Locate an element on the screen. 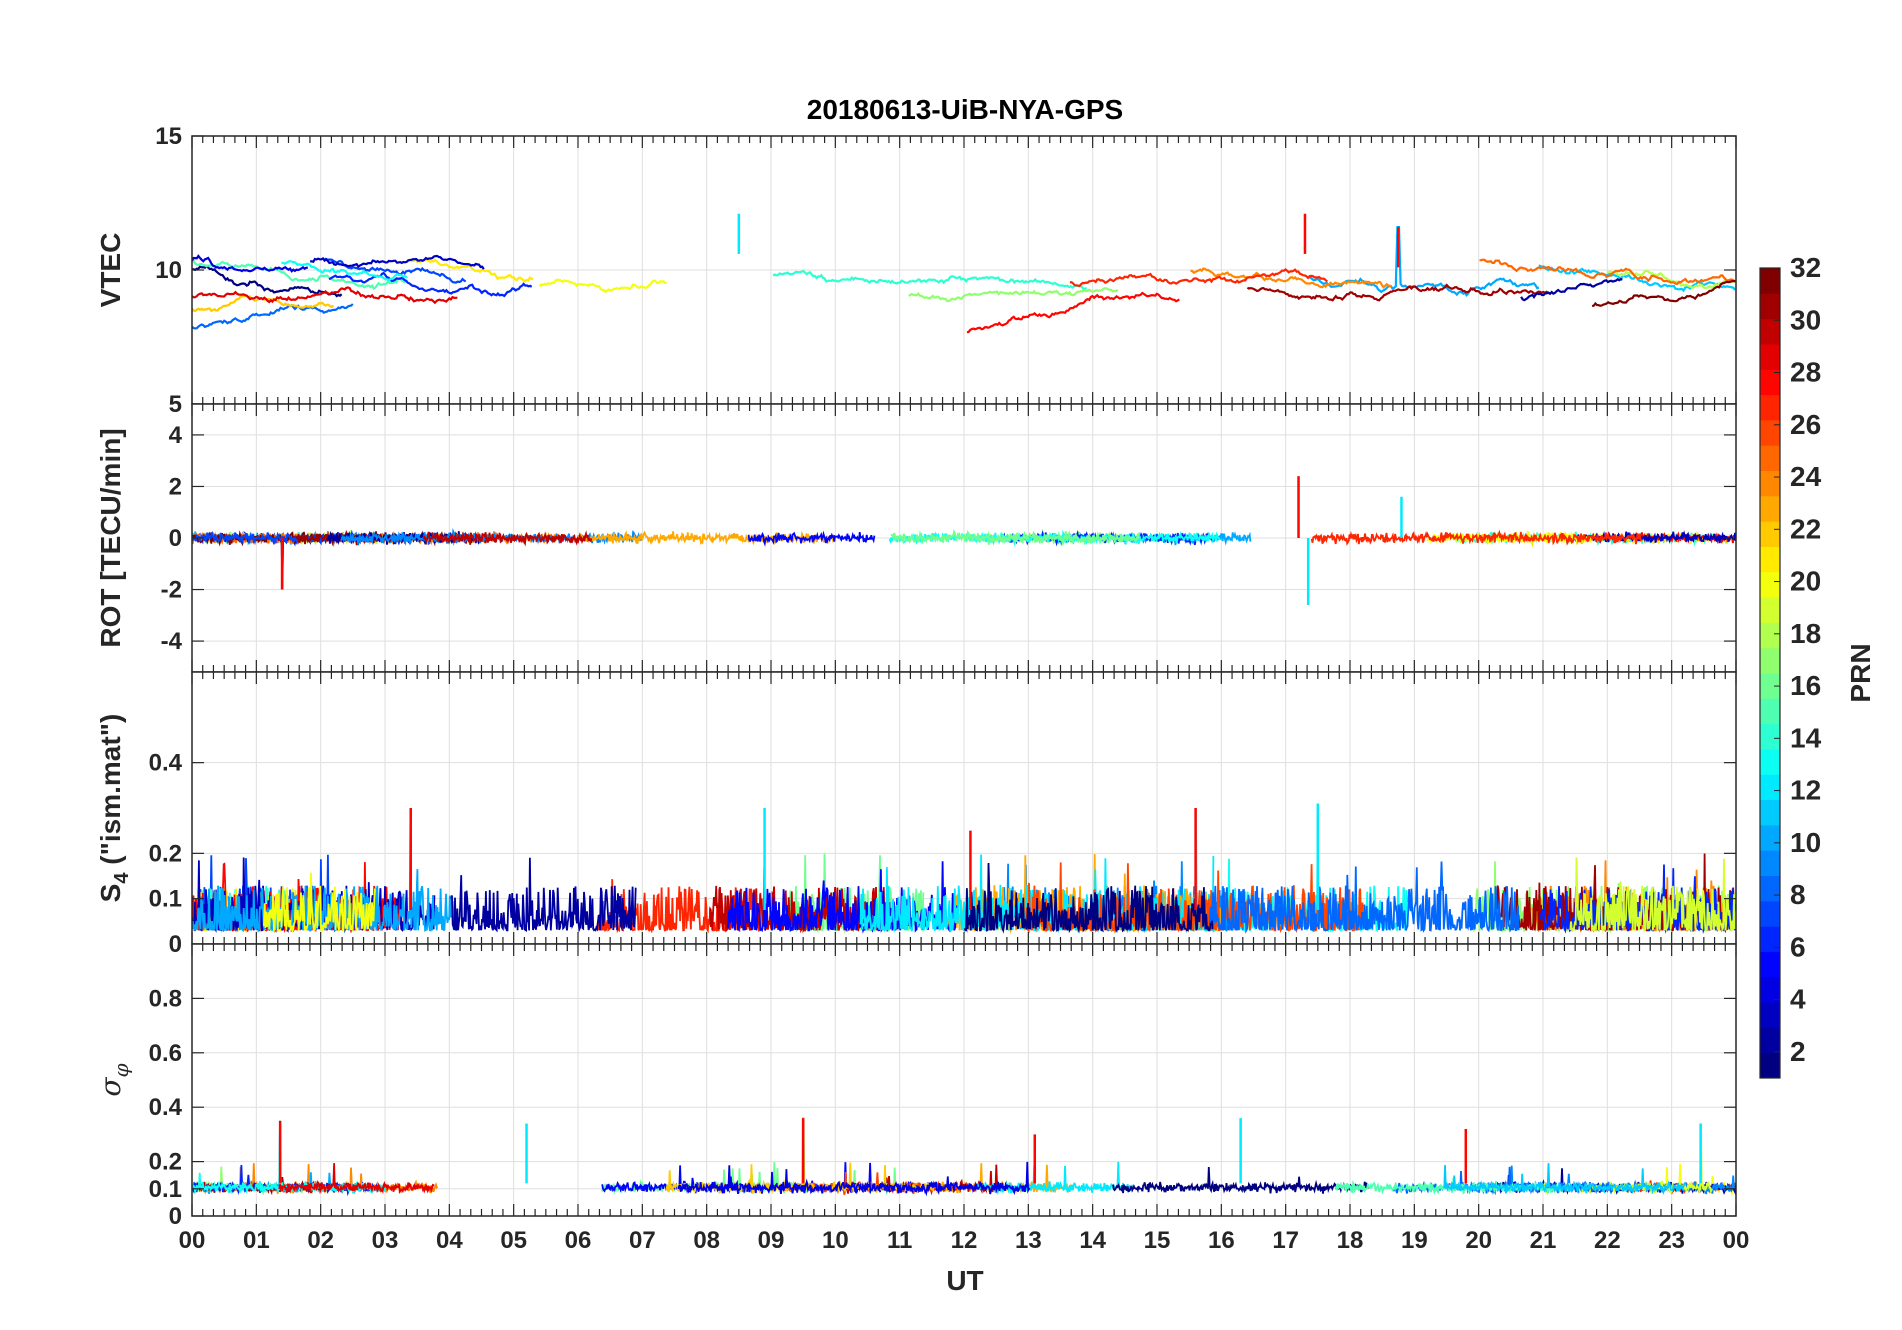  y-tick-label: 0.4 is located at coordinates (166, 763).